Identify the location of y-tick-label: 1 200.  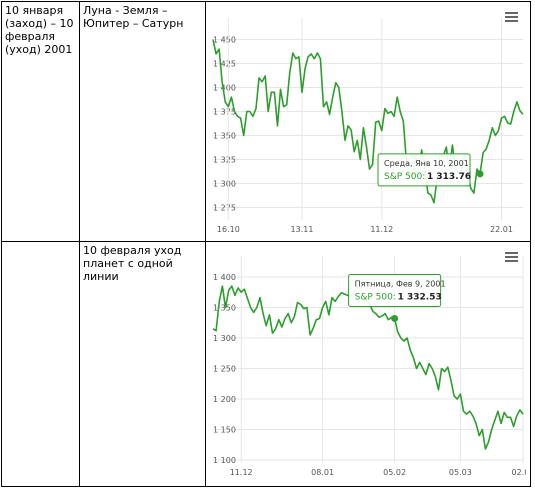
(224, 399).